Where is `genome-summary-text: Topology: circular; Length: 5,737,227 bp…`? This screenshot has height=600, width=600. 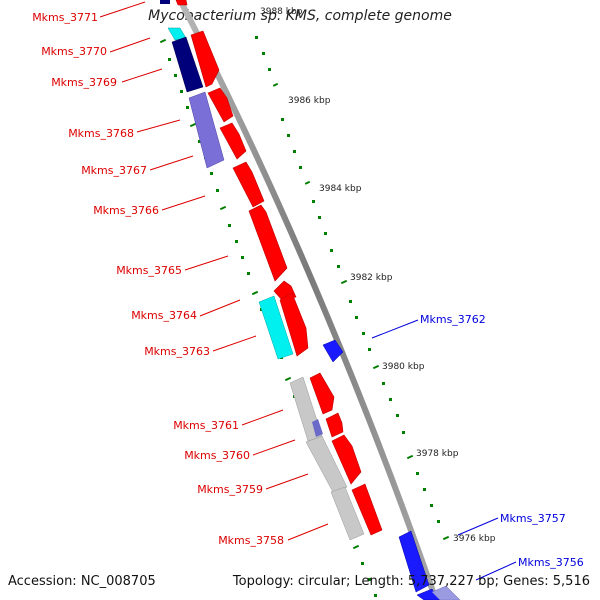 genome-summary-text: Topology: circular; Length: 5,737,227 bp… is located at coordinates (411, 581).